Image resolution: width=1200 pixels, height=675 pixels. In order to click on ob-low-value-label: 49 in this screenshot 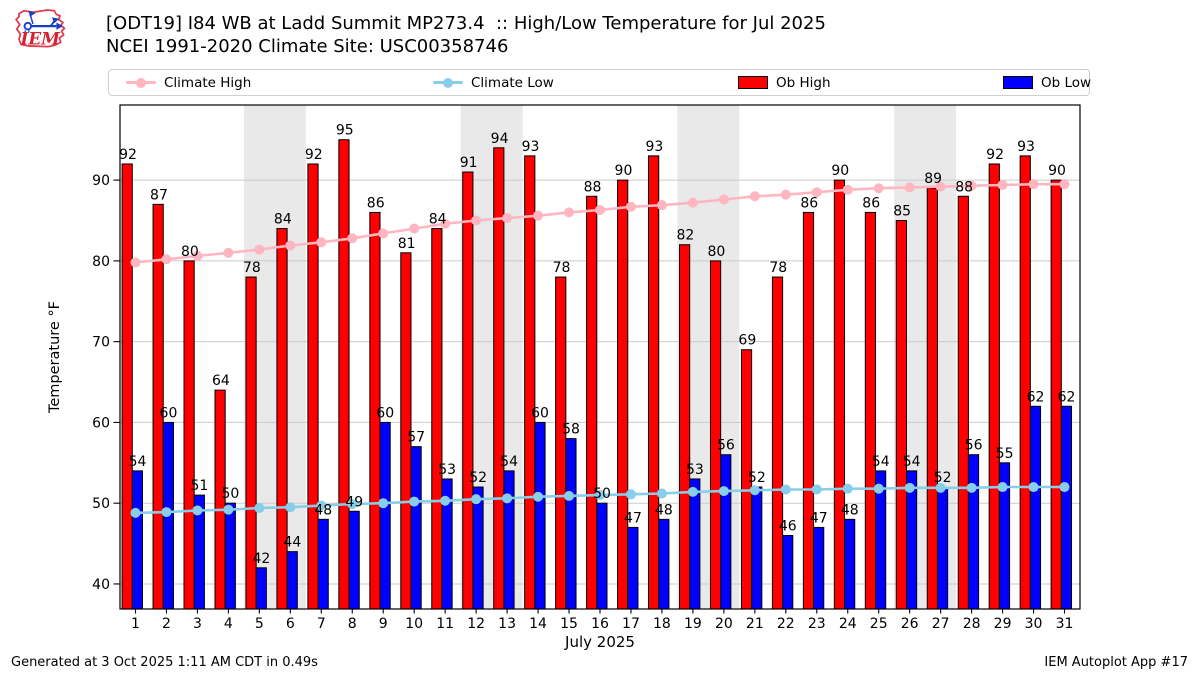, I will do `click(354, 502)`.